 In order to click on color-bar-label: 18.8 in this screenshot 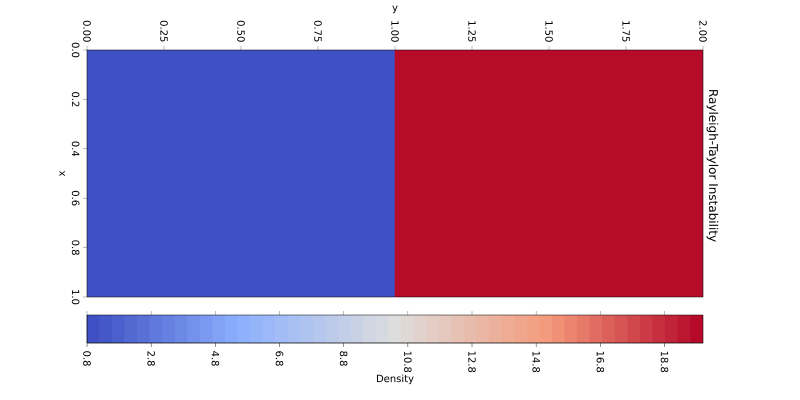, I will do `click(664, 362)`.